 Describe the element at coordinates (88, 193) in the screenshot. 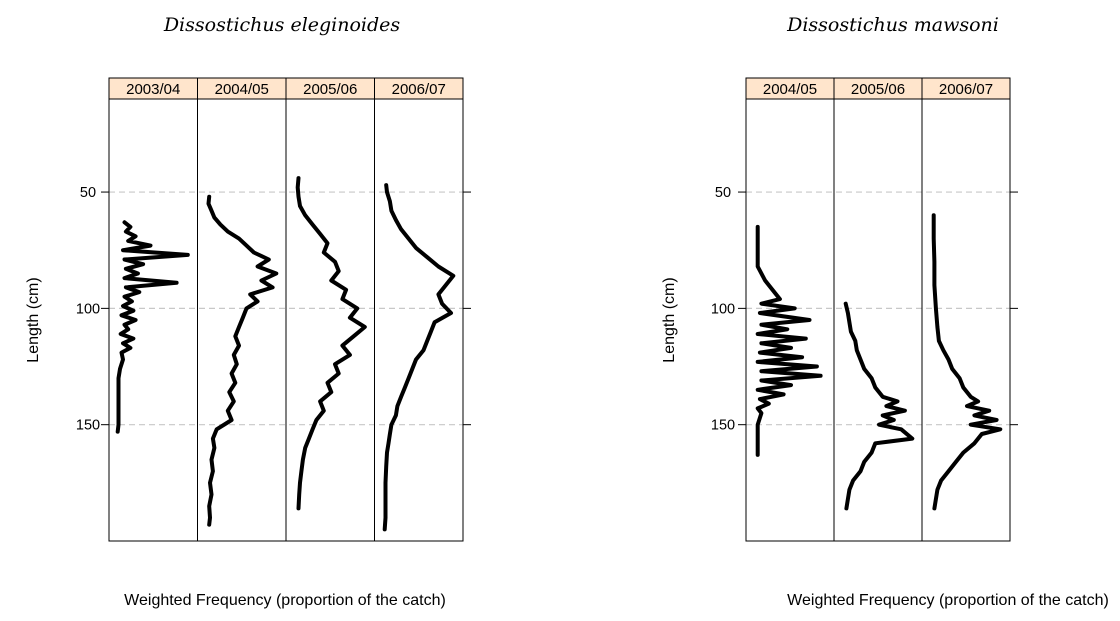

I see `left-ytick-label-50: 50` at that location.